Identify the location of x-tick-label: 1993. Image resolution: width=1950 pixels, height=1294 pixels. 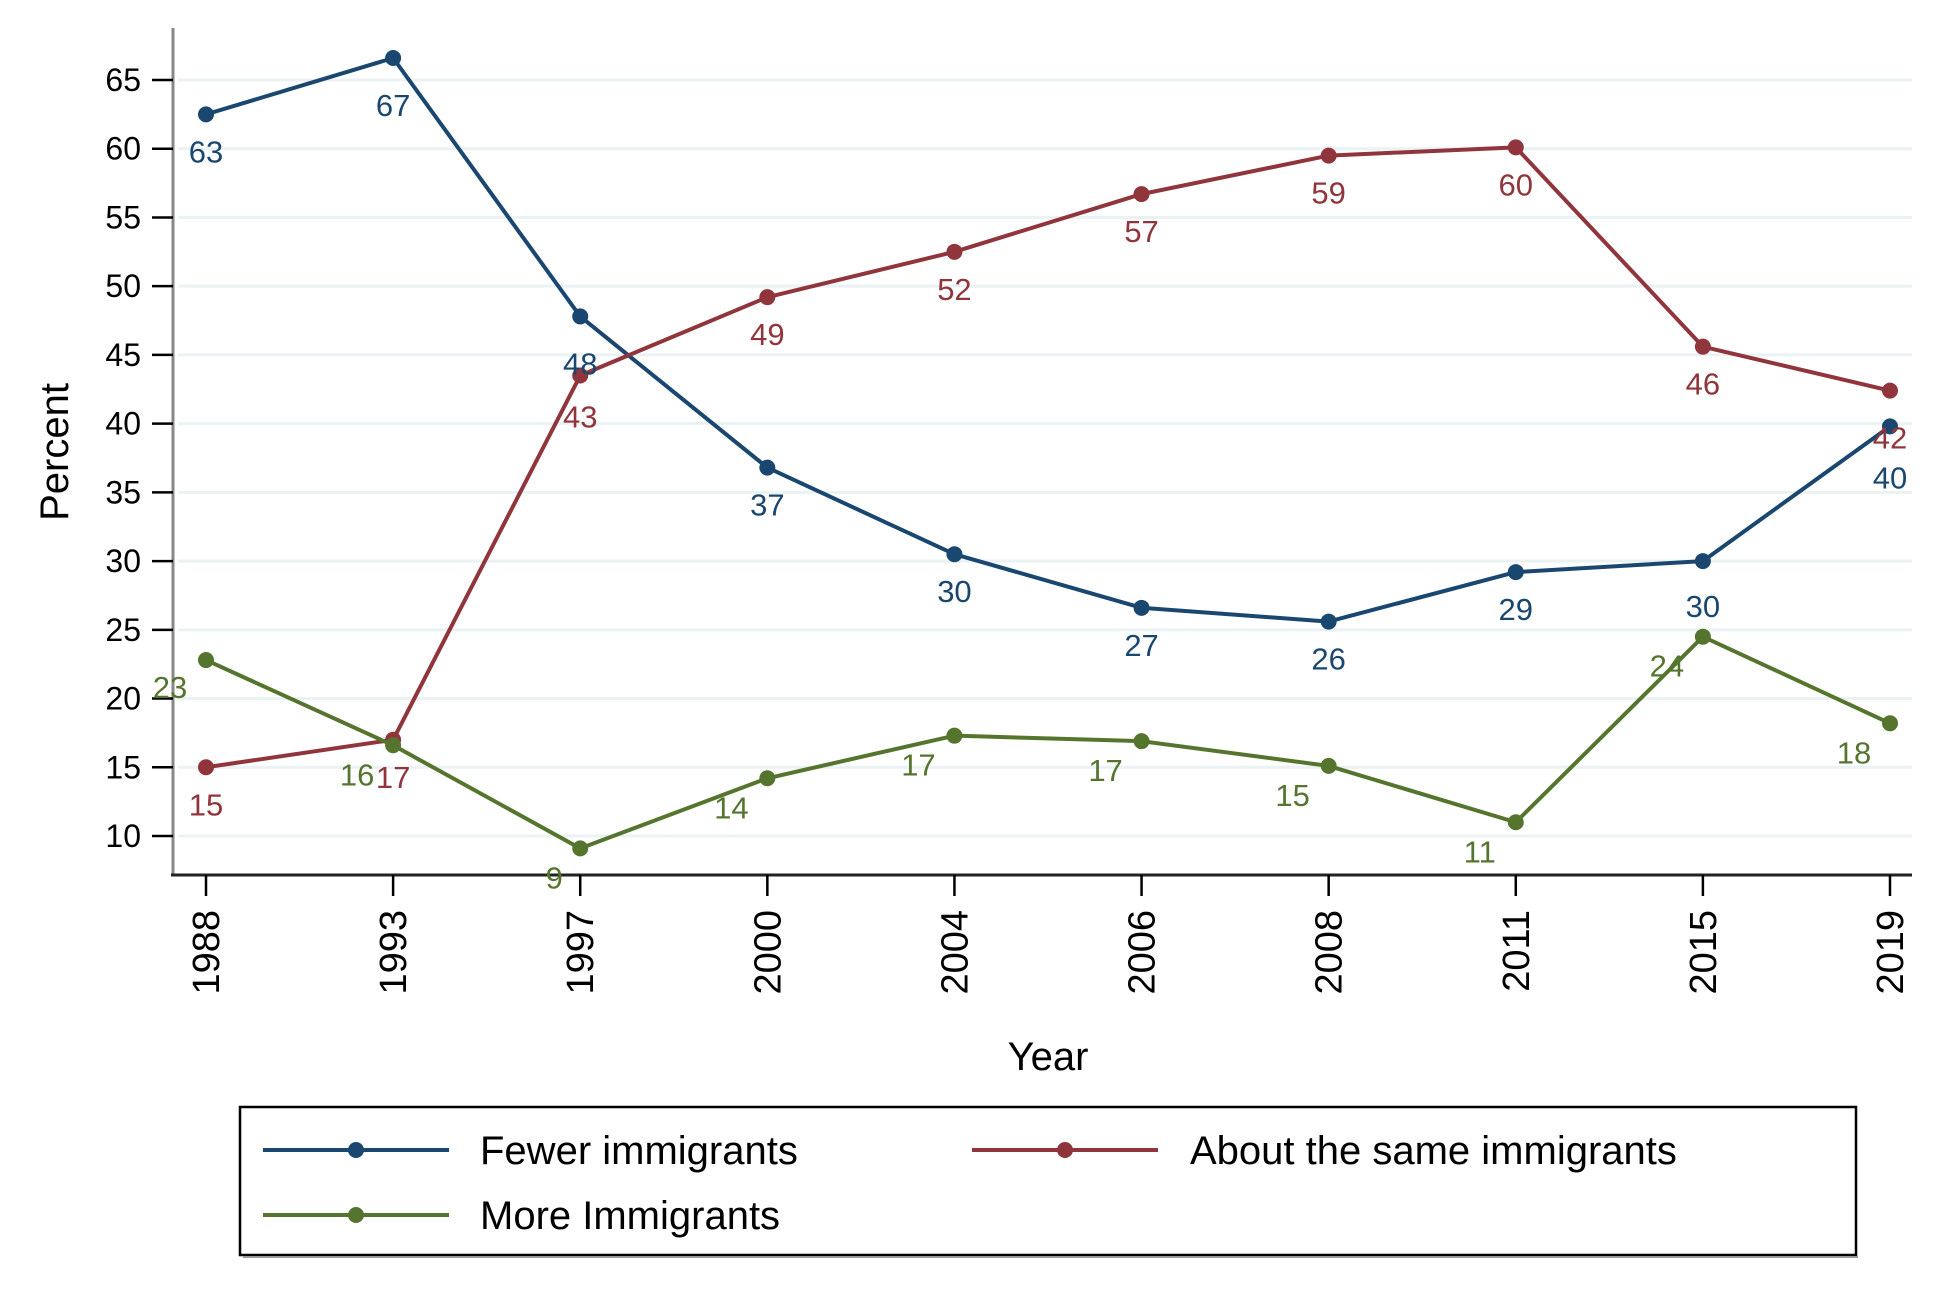
(394, 952).